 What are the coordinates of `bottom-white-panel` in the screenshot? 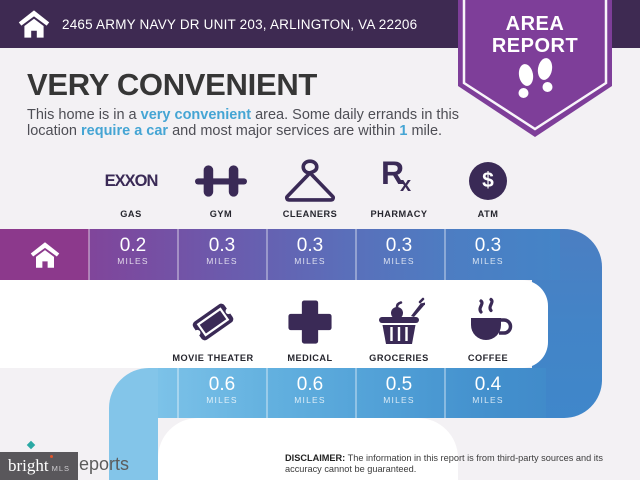 It's located at (308, 449).